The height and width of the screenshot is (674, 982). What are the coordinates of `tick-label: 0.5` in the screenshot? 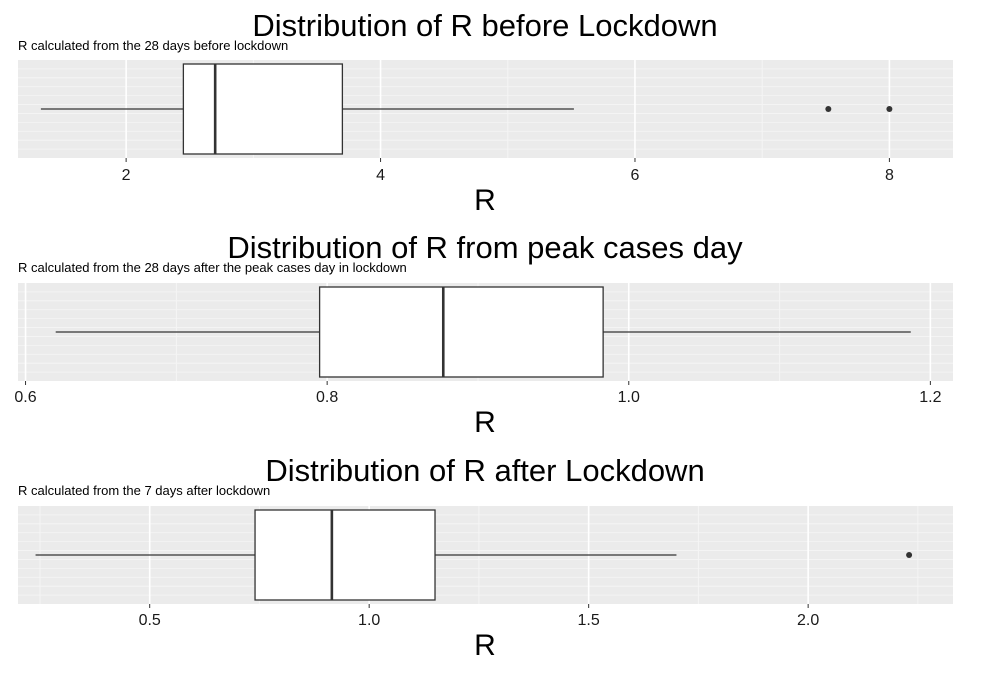 It's located at (150, 620).